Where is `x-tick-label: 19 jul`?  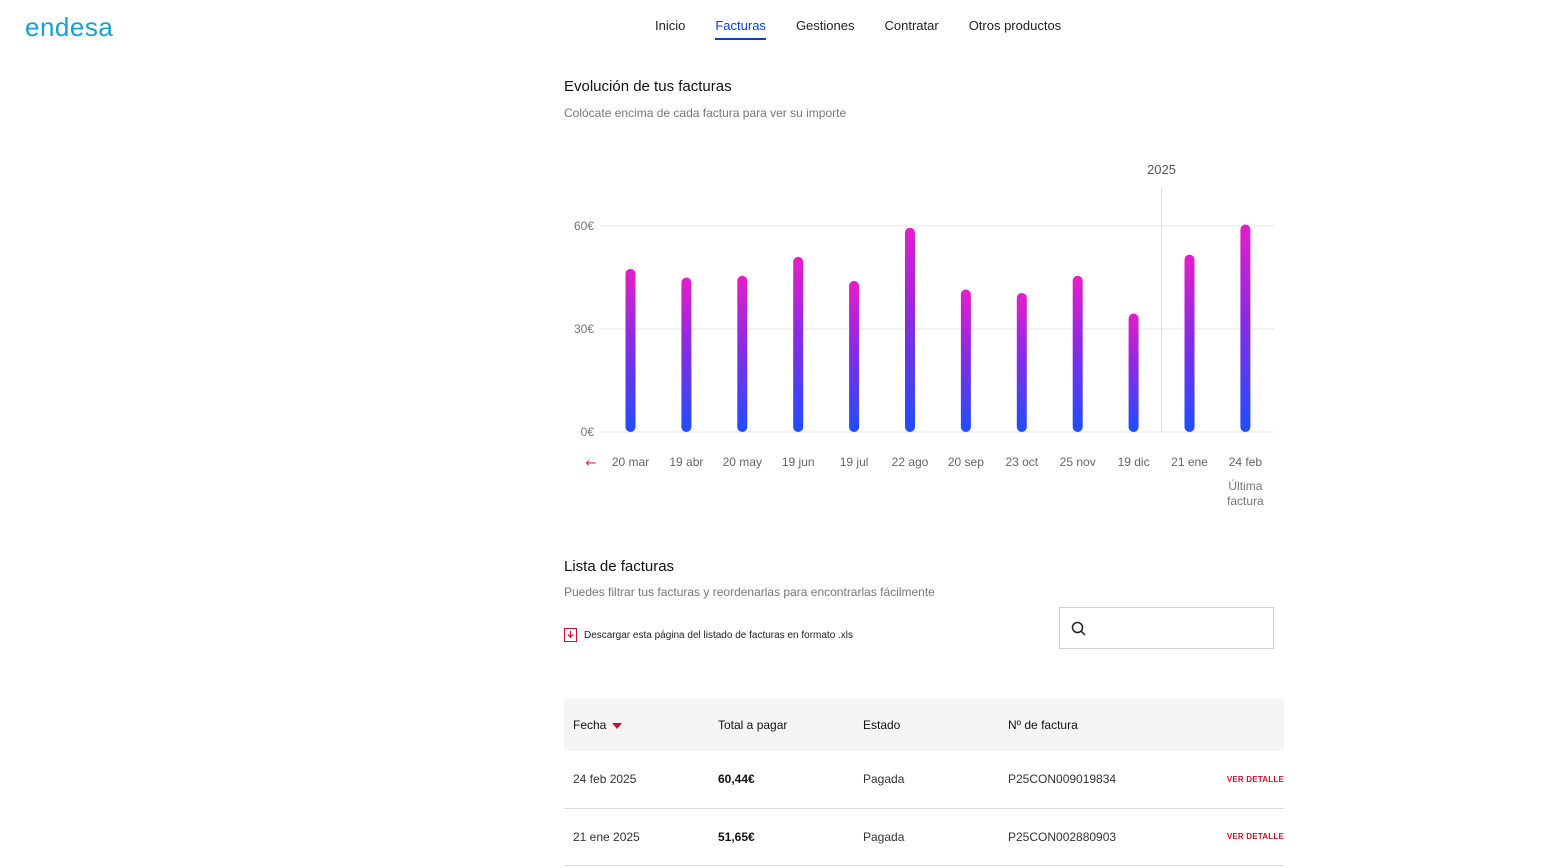 x-tick-label: 19 jul is located at coordinates (854, 462).